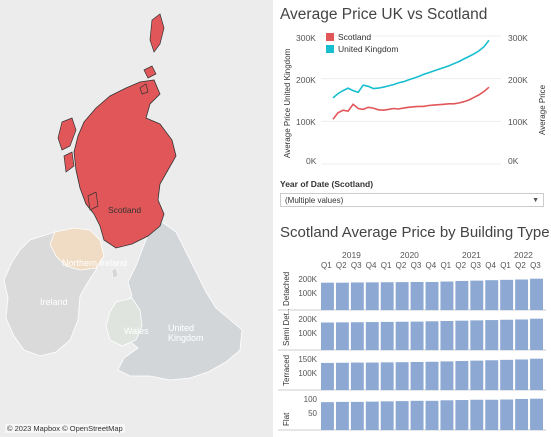  Describe the element at coordinates (471, 255) in the screenshot. I see `year-label: 2021` at that location.